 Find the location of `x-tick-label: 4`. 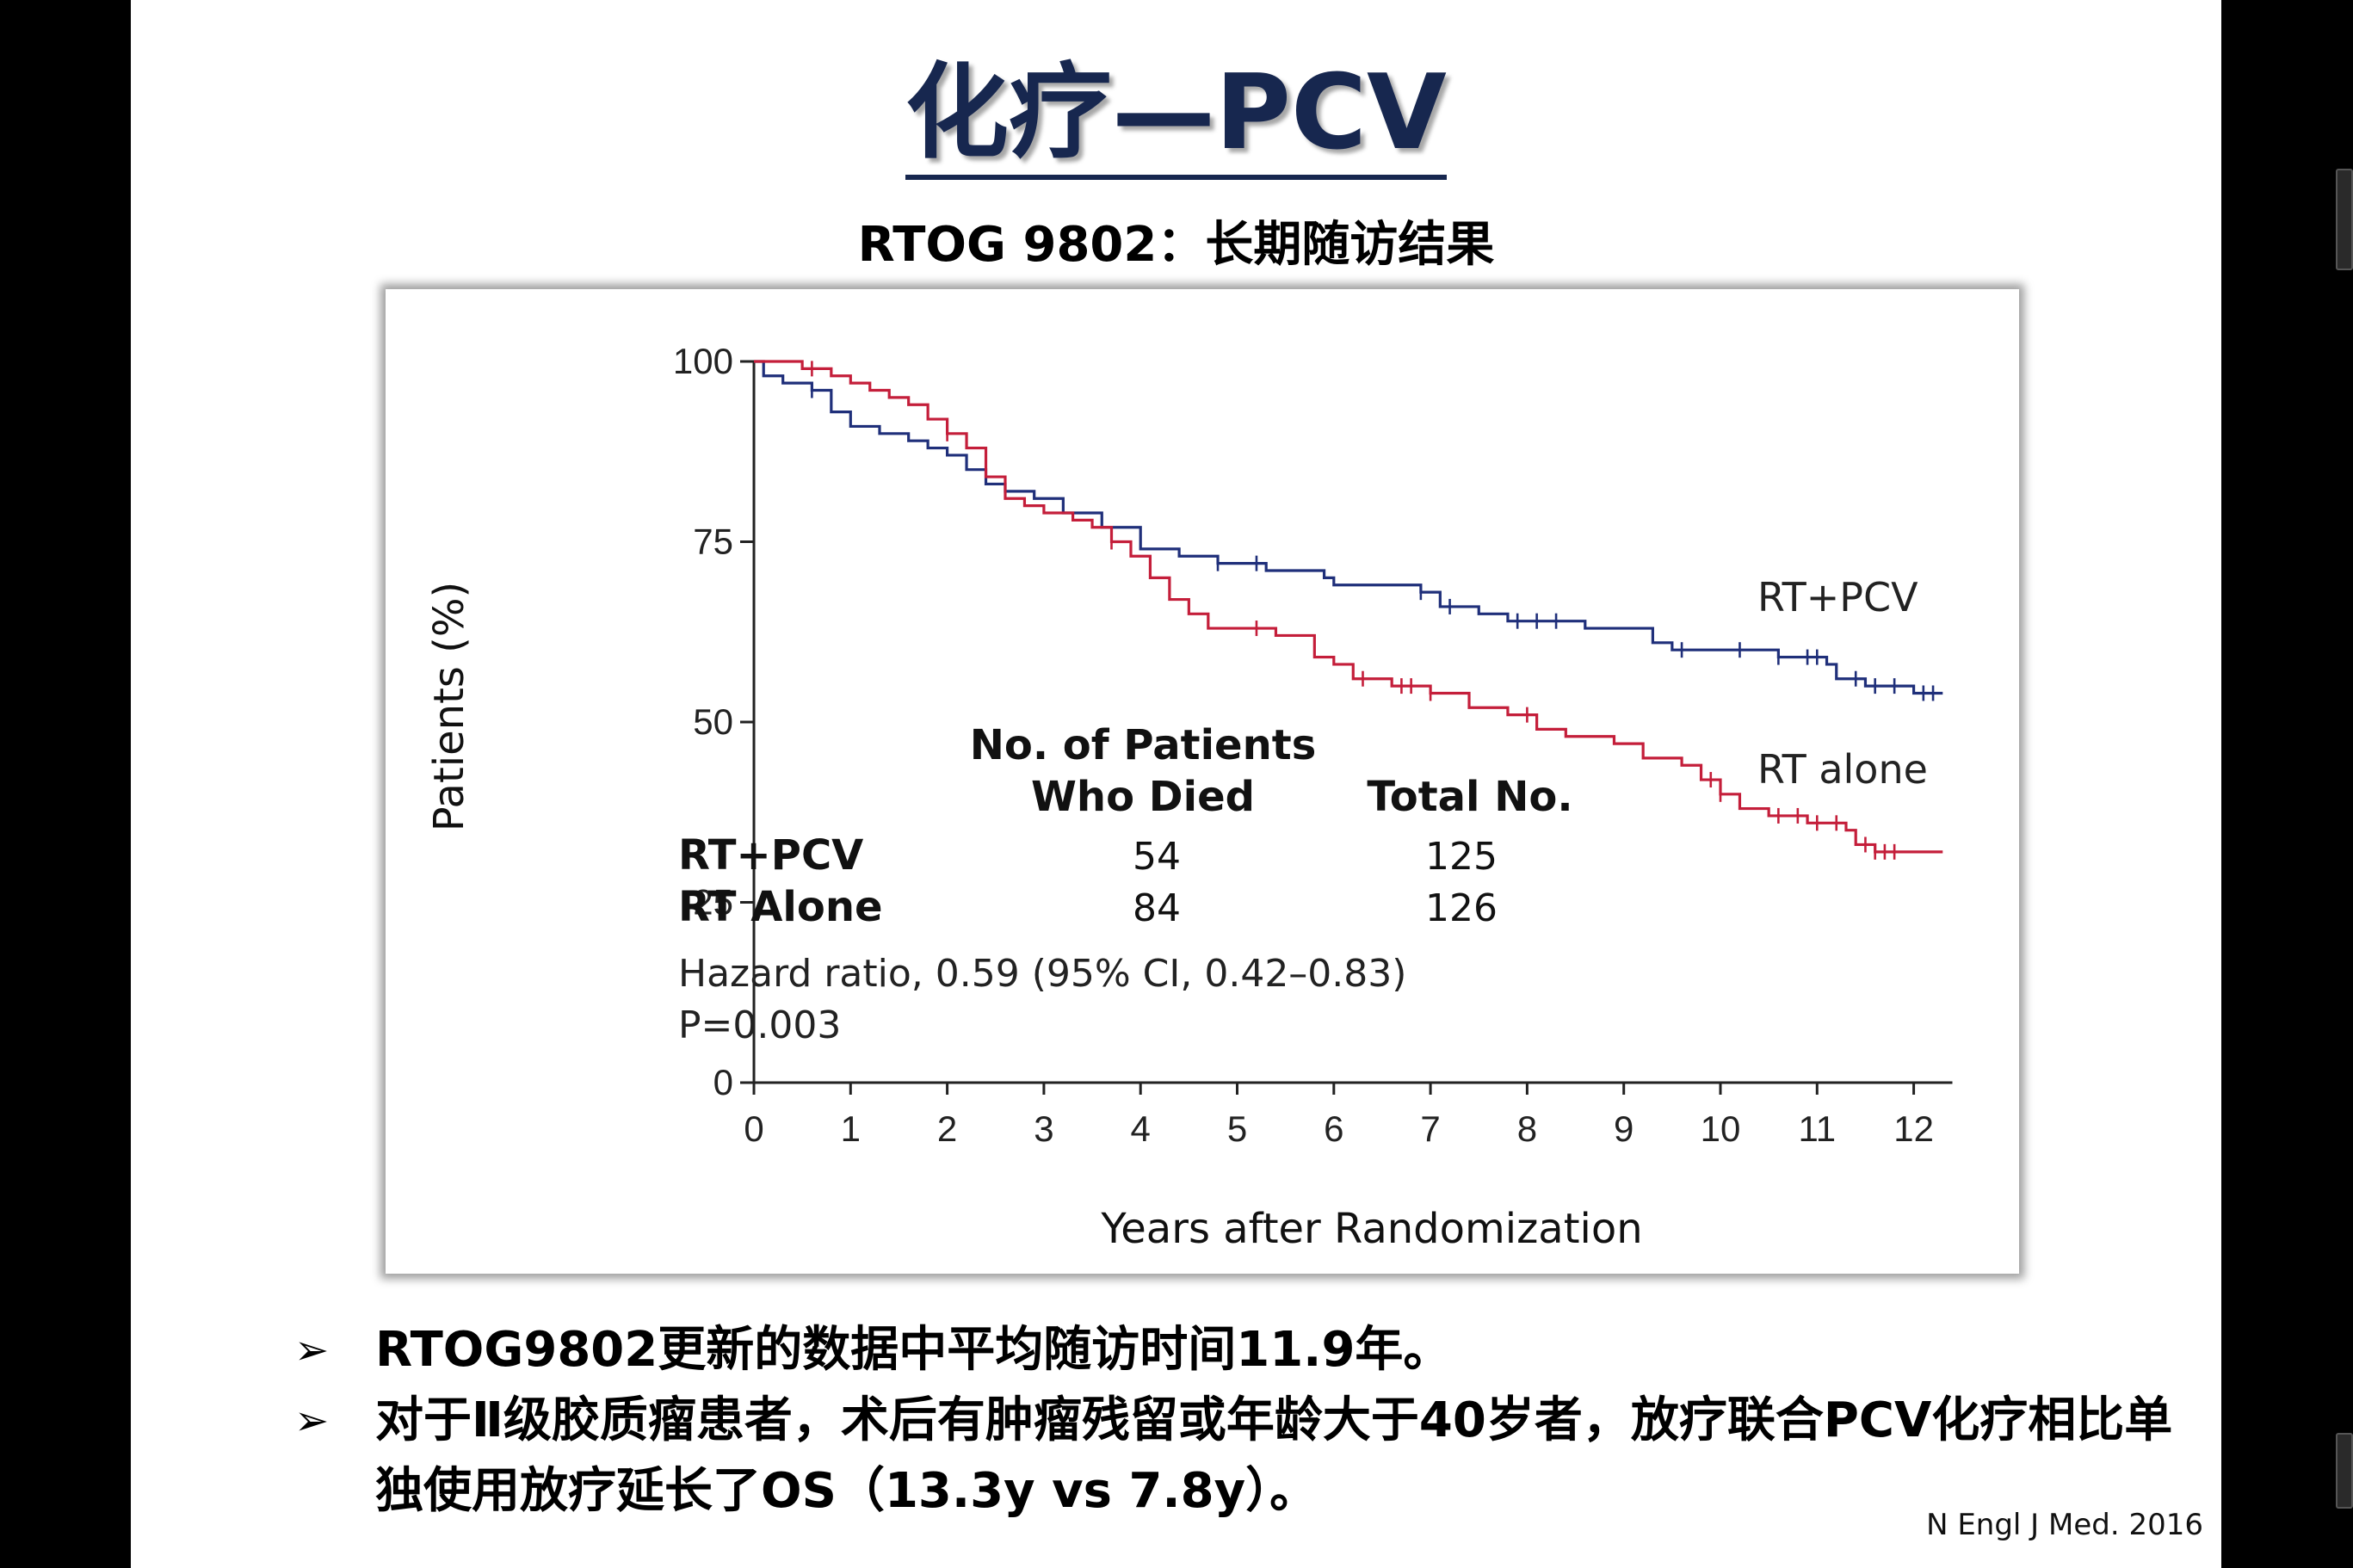

x-tick-label: 4 is located at coordinates (1141, 1128).